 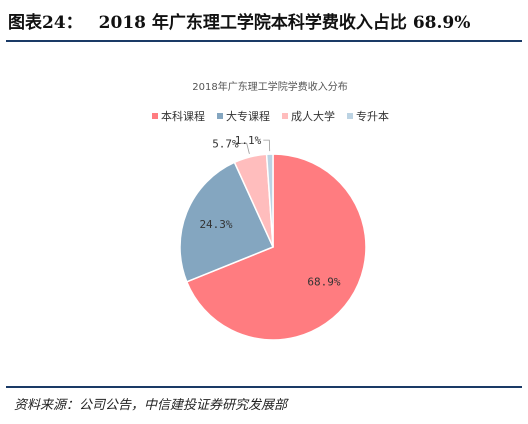 What do you see at coordinates (264, 387) in the screenshot?
I see `bottom-rule` at bounding box center [264, 387].